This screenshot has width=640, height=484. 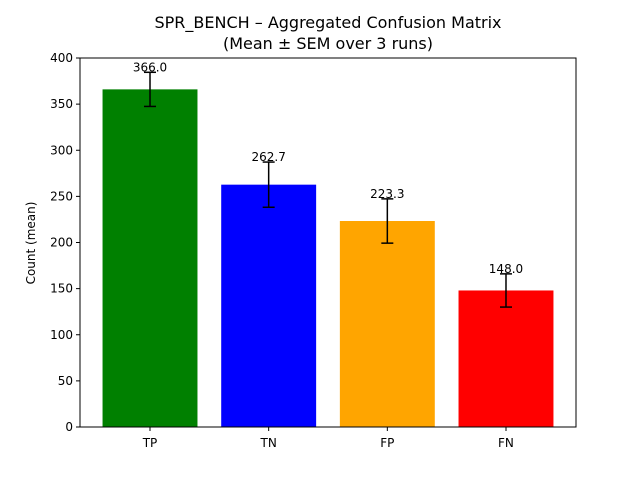 I want to click on y-axis-label: Count (mean), so click(x=31, y=243).